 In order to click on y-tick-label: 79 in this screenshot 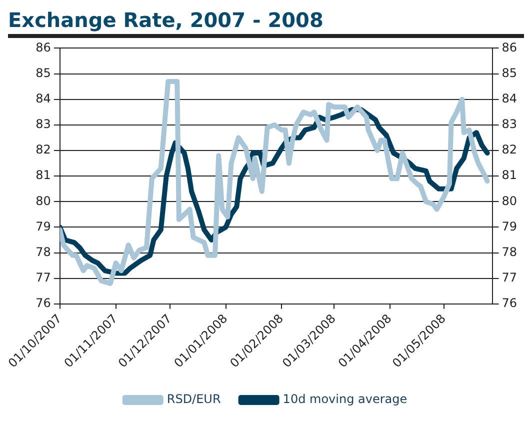, I will do `click(43, 226)`.